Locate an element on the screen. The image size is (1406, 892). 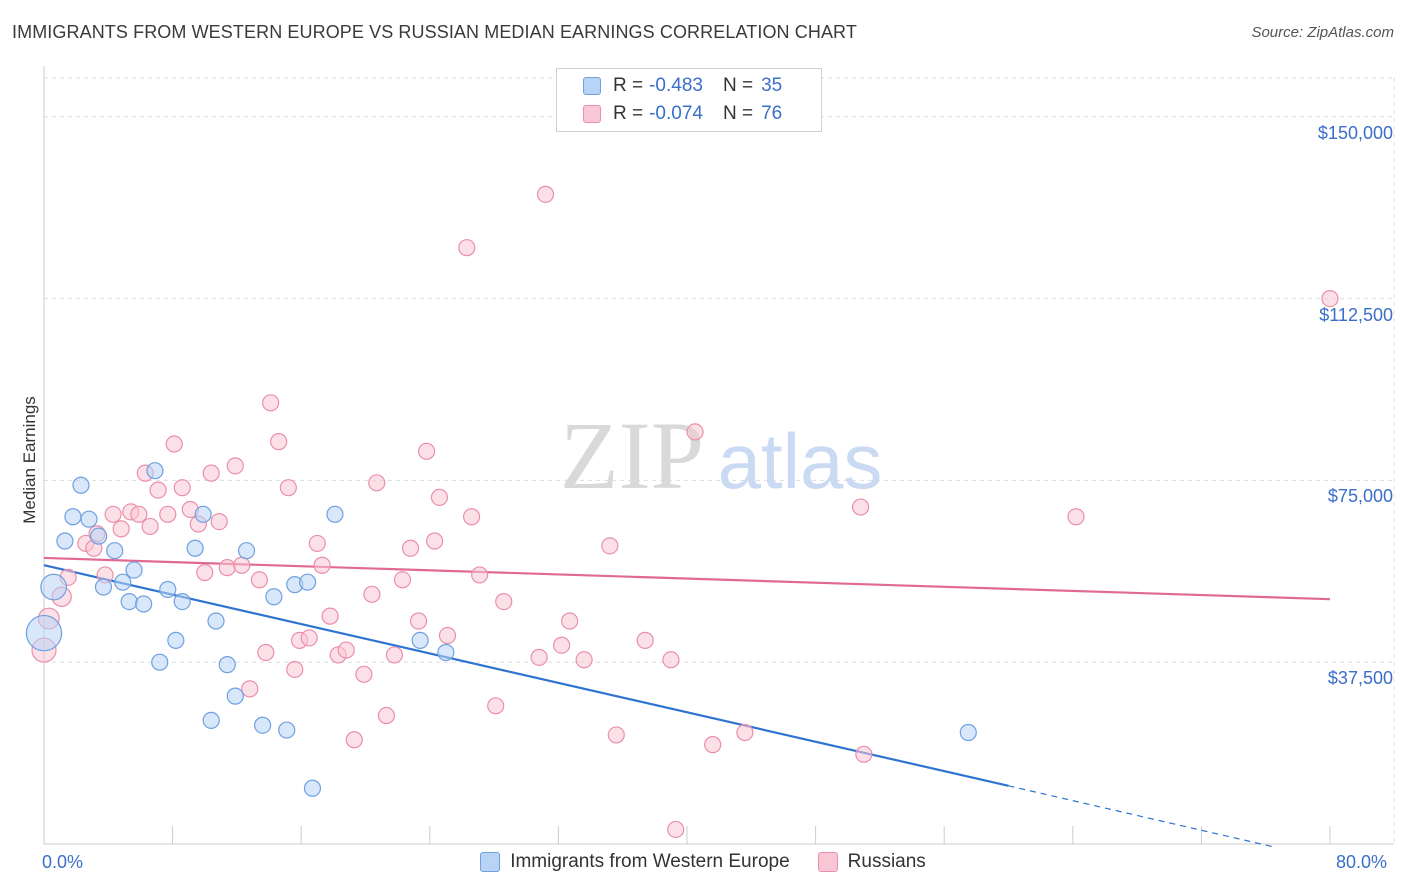
y-tick-label-3: $150,000 is located at coordinates (1355, 132).